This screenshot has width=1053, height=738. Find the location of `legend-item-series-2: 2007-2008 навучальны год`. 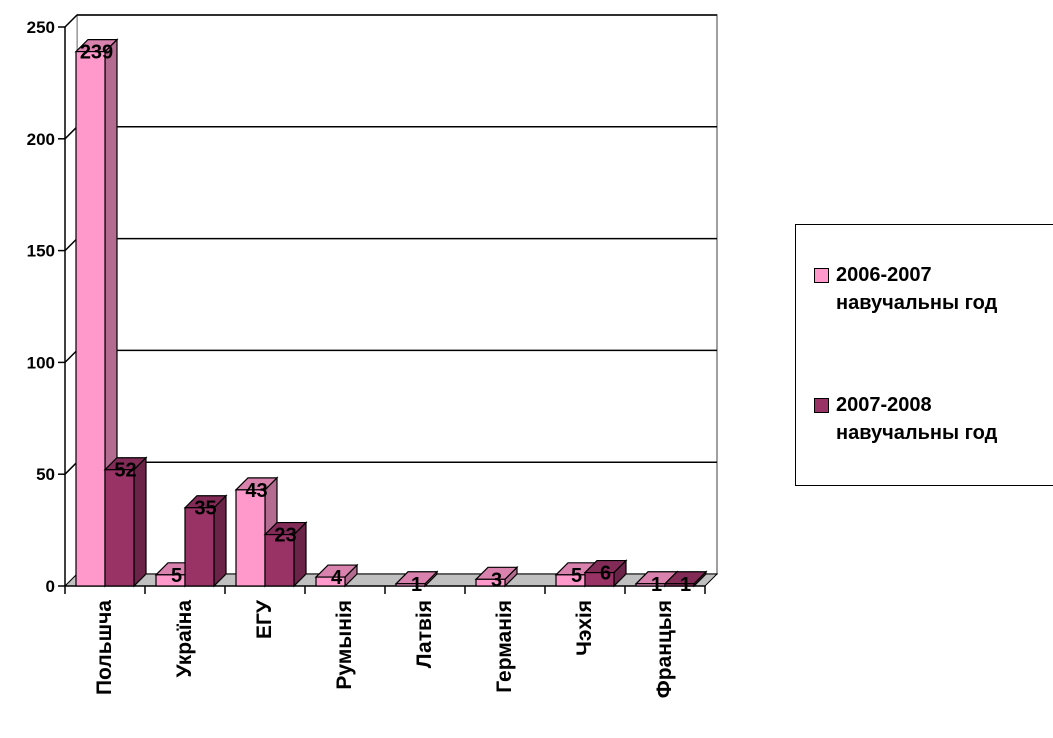

legend-item-series-2: 2007-2008 навучальны год is located at coordinates (905, 419).